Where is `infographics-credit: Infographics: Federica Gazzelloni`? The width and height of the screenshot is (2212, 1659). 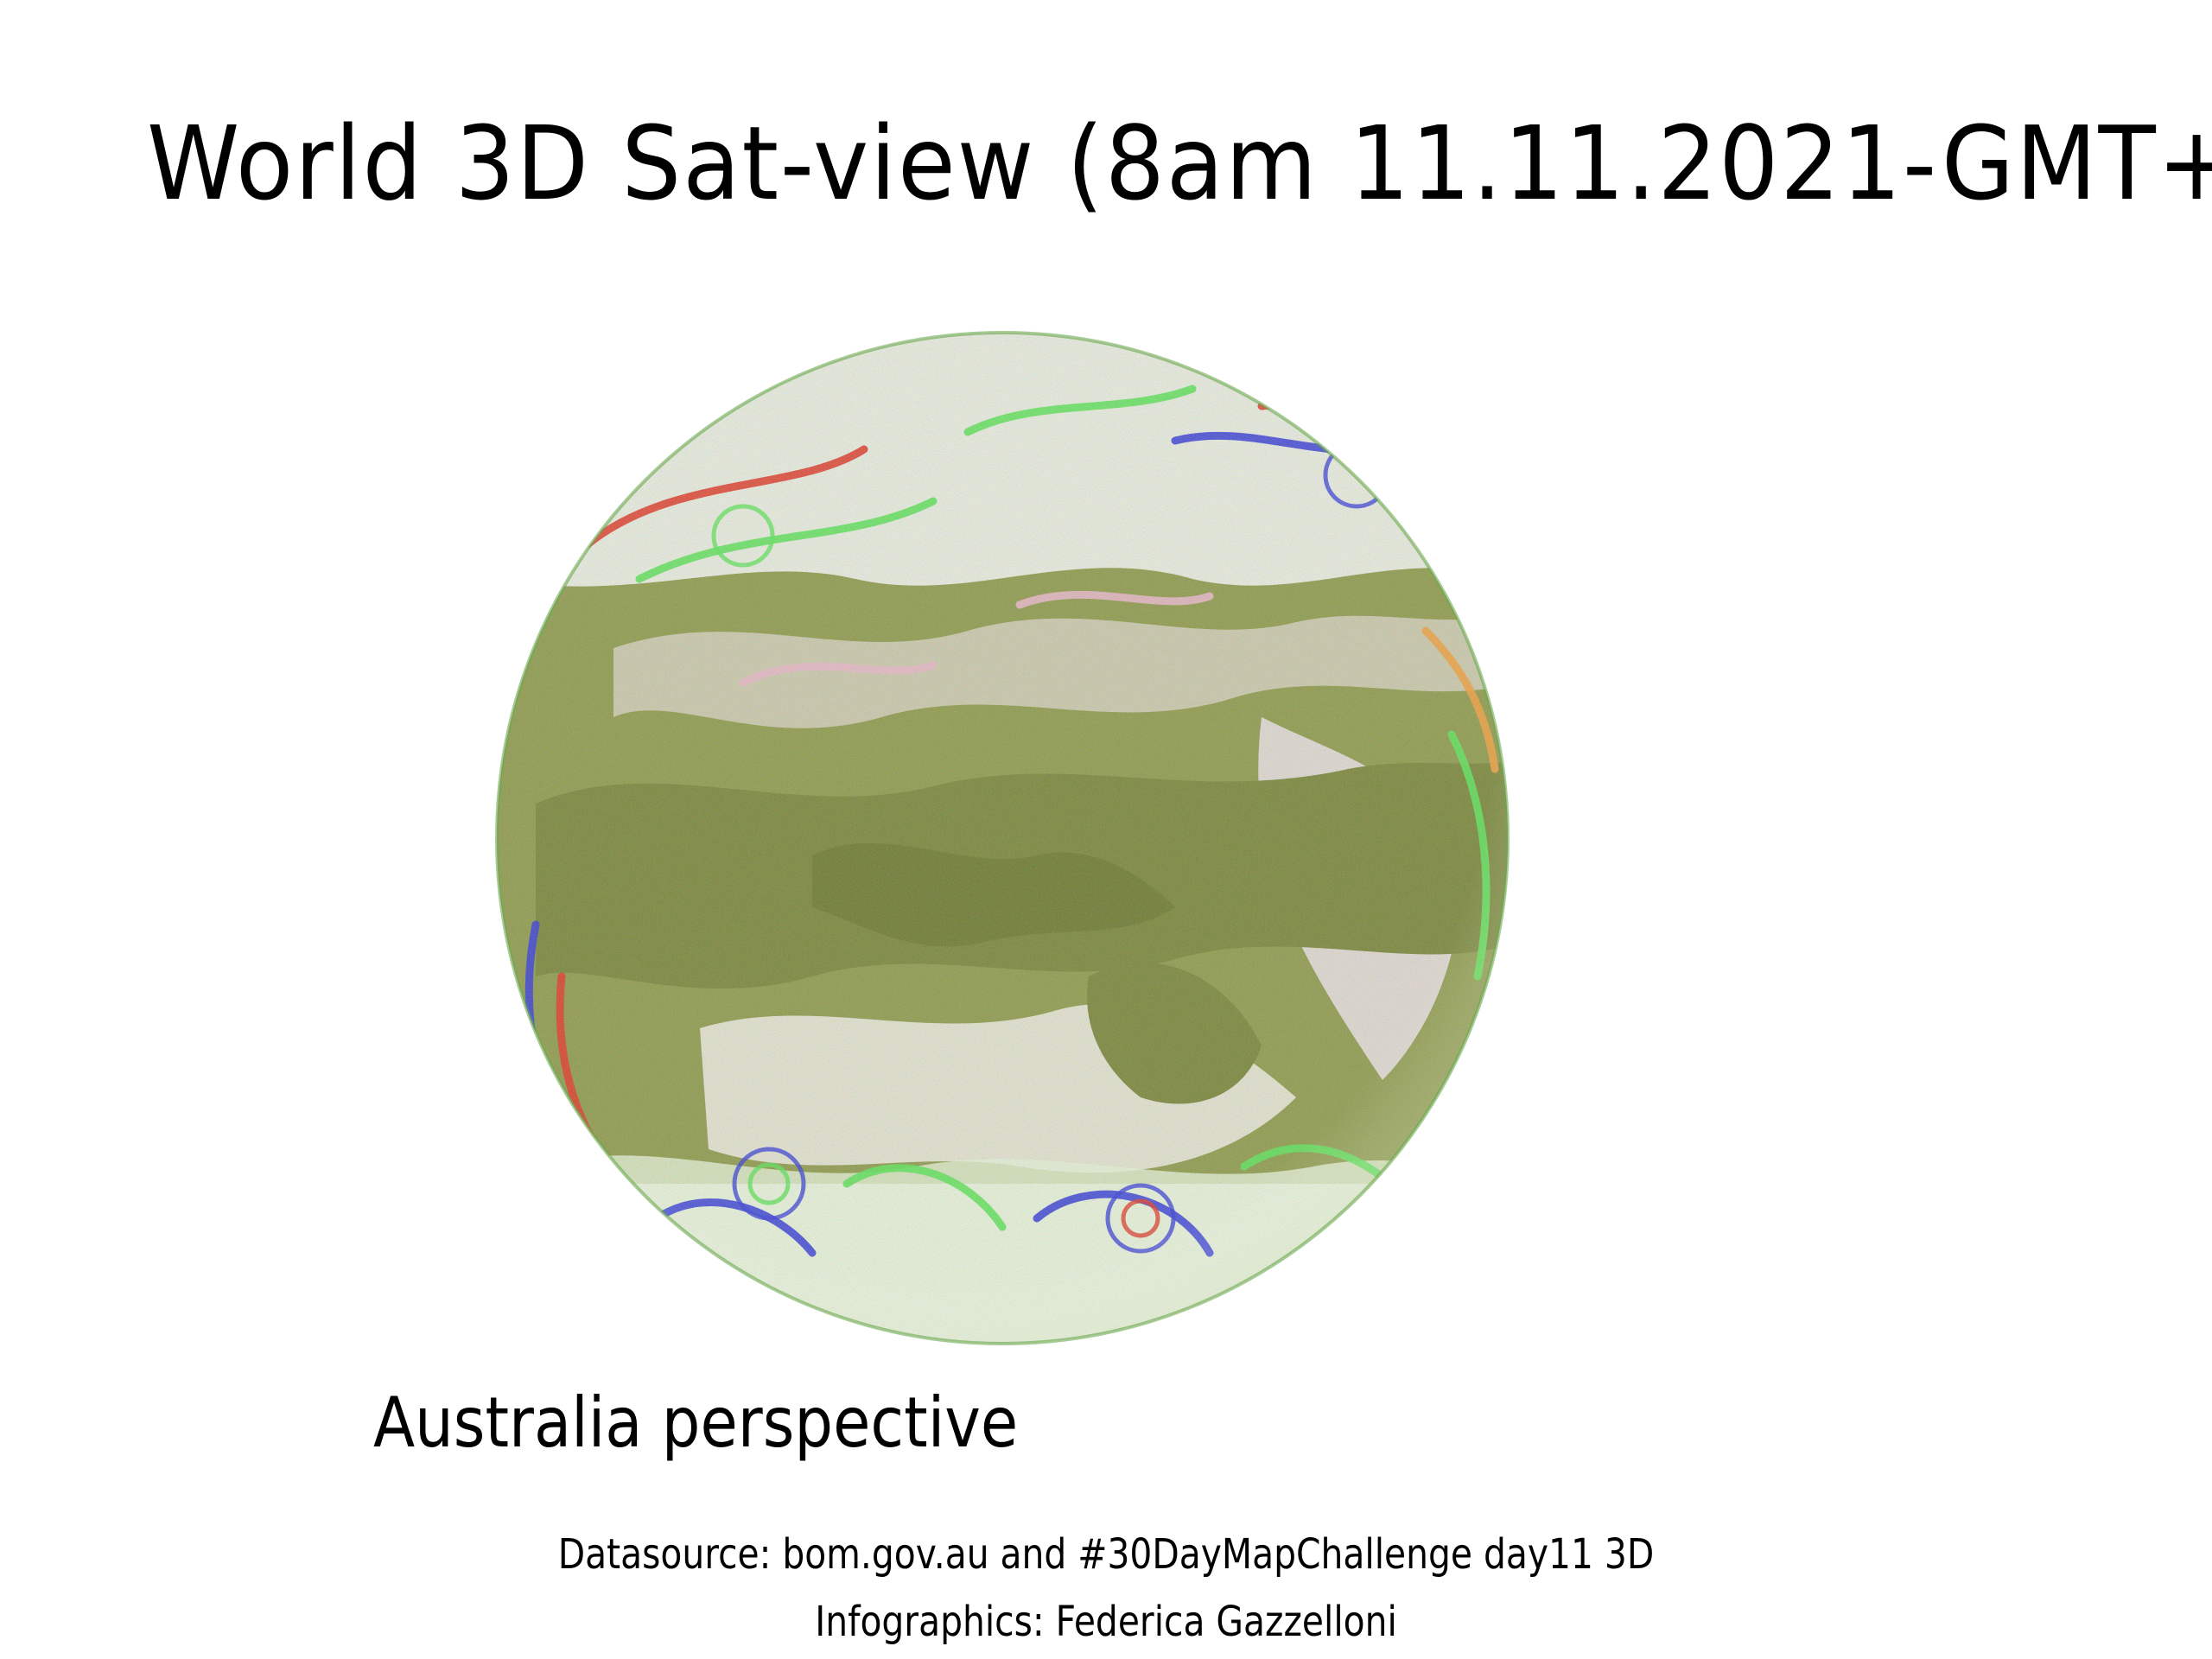 infographics-credit: Infographics: Federica Gazzelloni is located at coordinates (1106, 1622).